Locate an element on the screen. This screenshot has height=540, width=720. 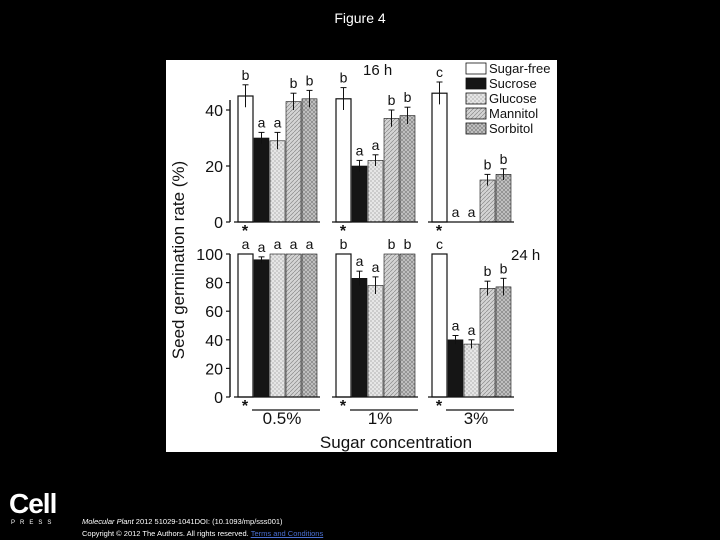
x-axis-title: Sugar concentration is located at coordinates (396, 442).